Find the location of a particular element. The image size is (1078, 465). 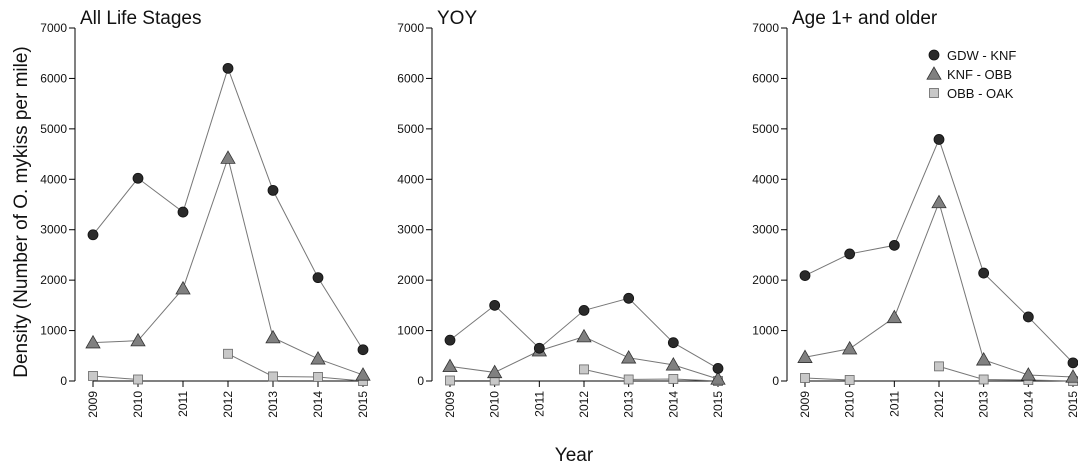

legend: GDW - KNF KNF - OBB OBB - OAK is located at coordinates (971, 74).